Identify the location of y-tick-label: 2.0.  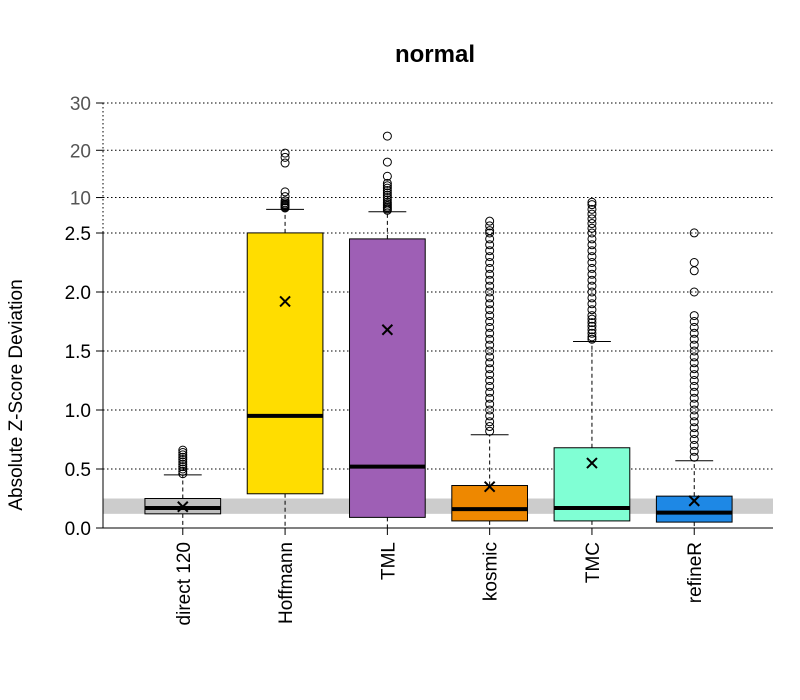
(78, 293).